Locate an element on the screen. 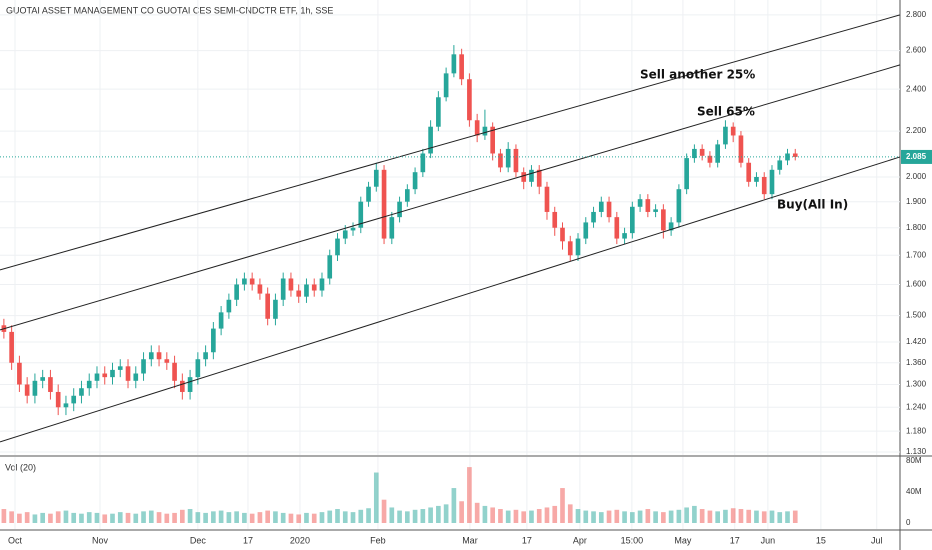 Image resolution: width=932 pixels, height=550 pixels. annotation: Sell another 25% is located at coordinates (697, 75).